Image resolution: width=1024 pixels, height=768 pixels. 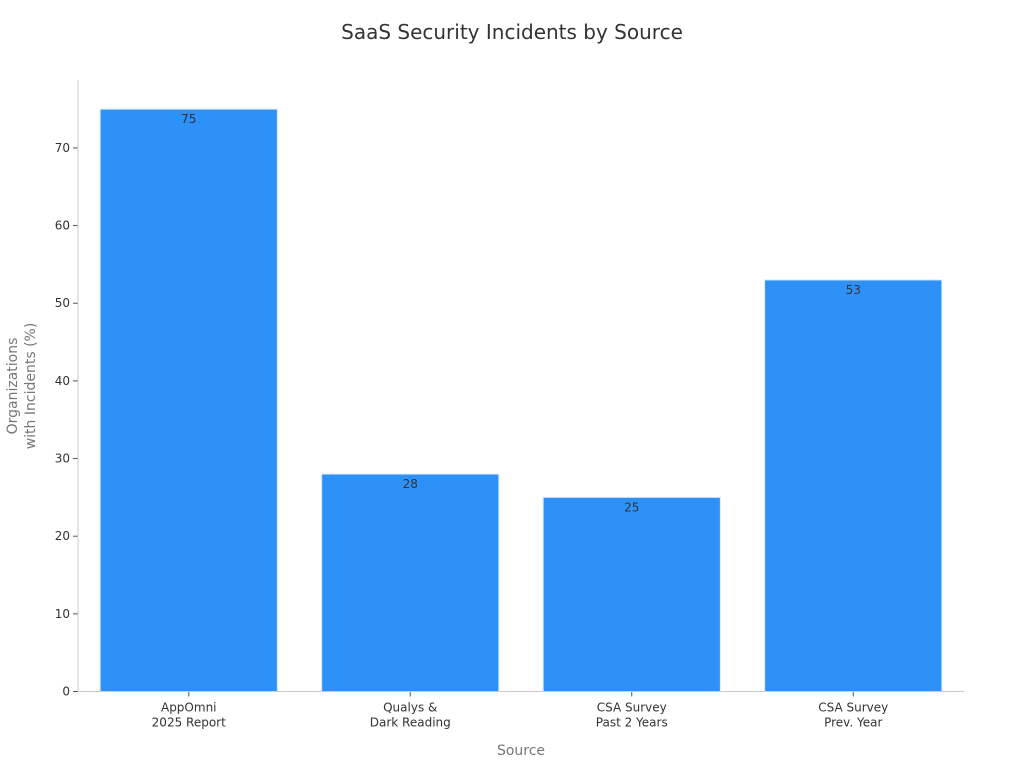 I want to click on bar-value-label: 28, so click(x=410, y=484).